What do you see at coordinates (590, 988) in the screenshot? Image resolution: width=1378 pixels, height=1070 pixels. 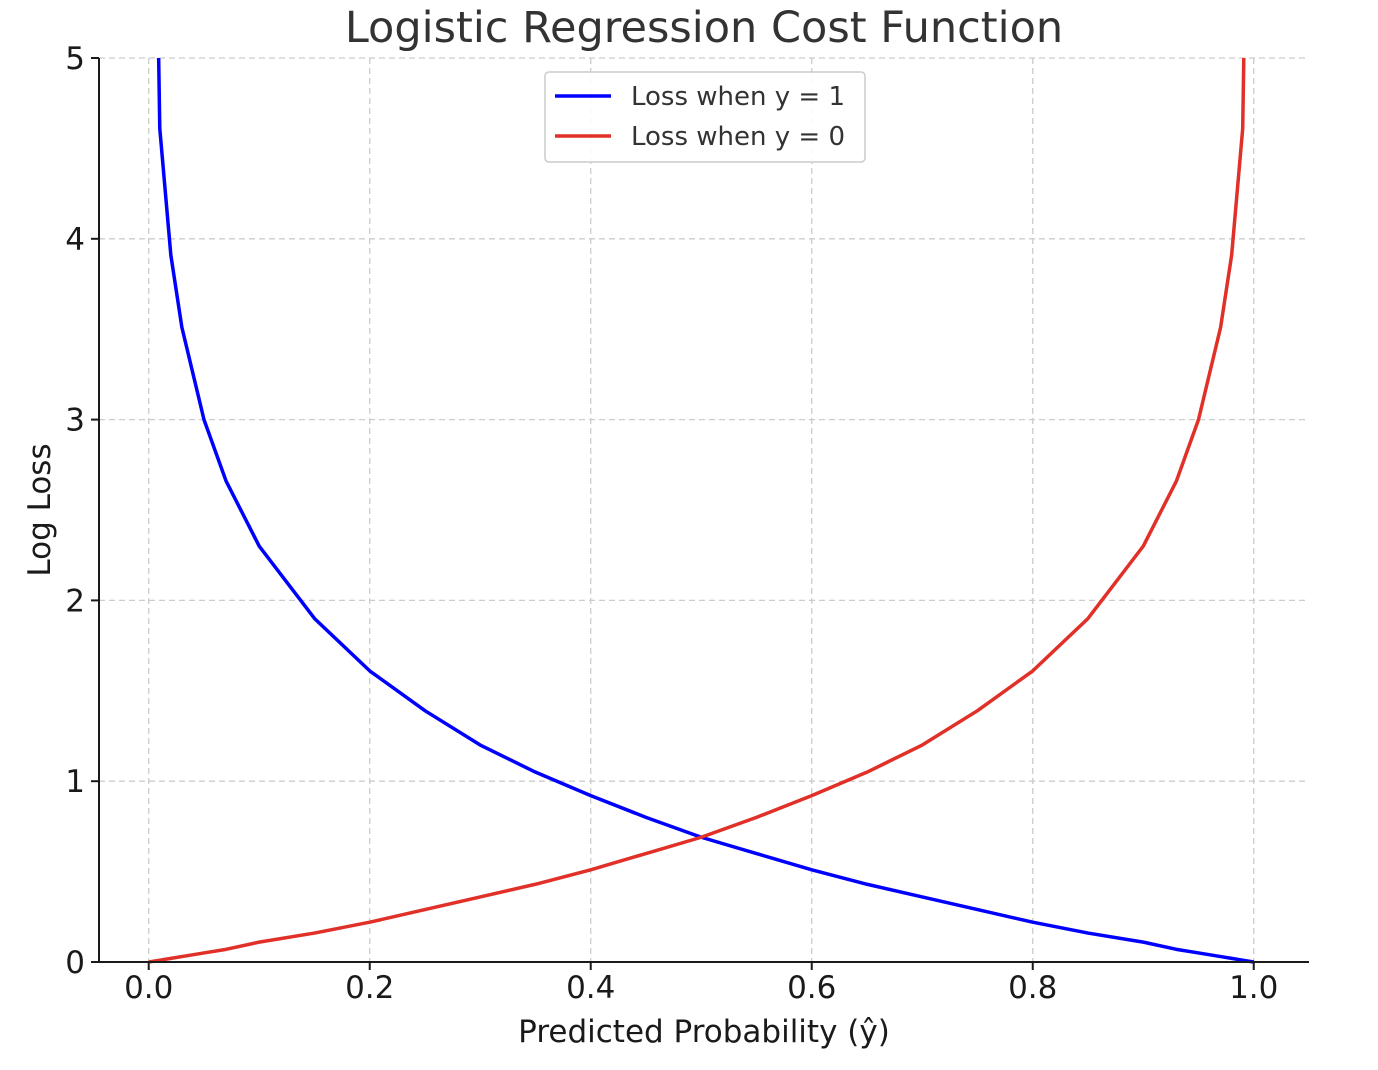 I see `x-tick-label: 0.4` at bounding box center [590, 988].